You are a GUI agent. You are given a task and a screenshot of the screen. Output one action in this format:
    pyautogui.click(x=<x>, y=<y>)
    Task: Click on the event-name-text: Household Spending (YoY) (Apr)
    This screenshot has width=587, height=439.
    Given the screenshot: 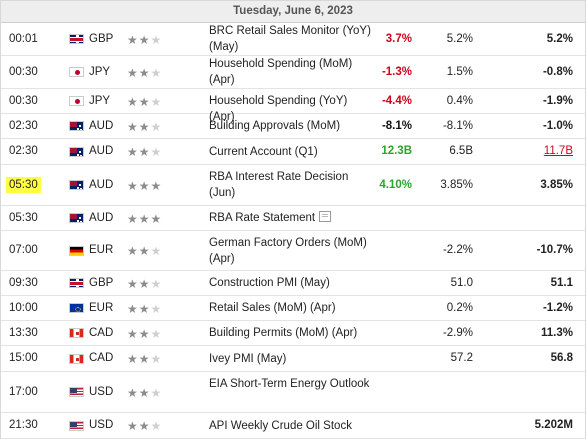 What is the action you would take?
    pyautogui.click(x=278, y=109)
    